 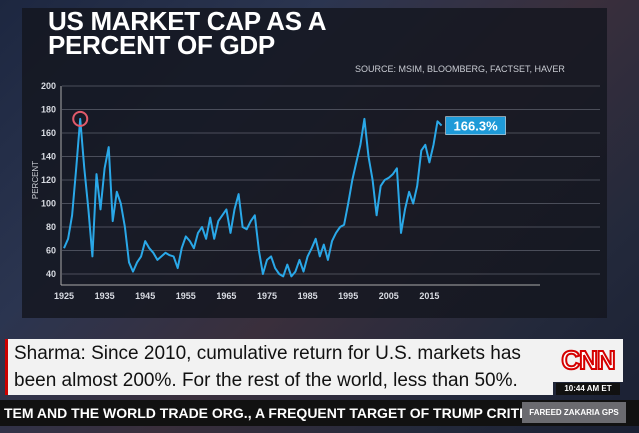 What do you see at coordinates (267, 296) in the screenshot?
I see `x-tick-label: 1975` at bounding box center [267, 296].